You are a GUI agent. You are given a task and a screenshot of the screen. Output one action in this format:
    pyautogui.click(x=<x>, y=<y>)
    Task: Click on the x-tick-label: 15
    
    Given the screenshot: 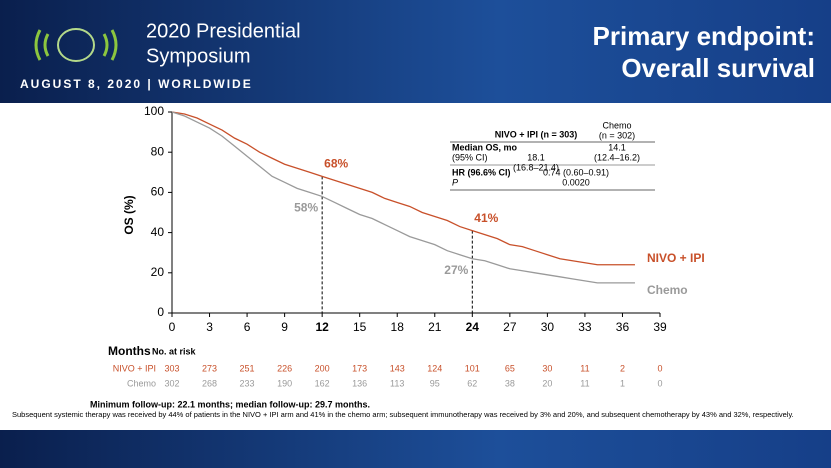 What is the action you would take?
    pyautogui.click(x=360, y=327)
    